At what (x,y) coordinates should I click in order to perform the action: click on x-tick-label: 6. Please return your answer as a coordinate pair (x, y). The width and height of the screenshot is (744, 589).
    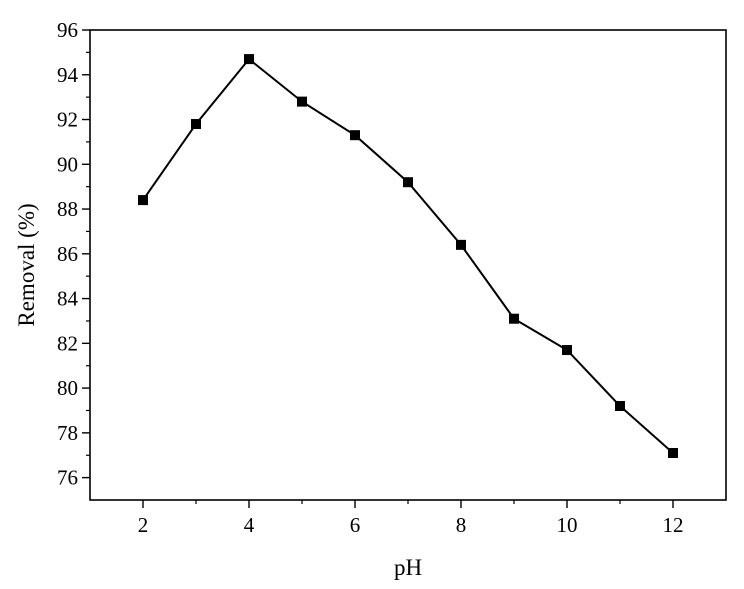
    Looking at the image, I should click on (355, 525).